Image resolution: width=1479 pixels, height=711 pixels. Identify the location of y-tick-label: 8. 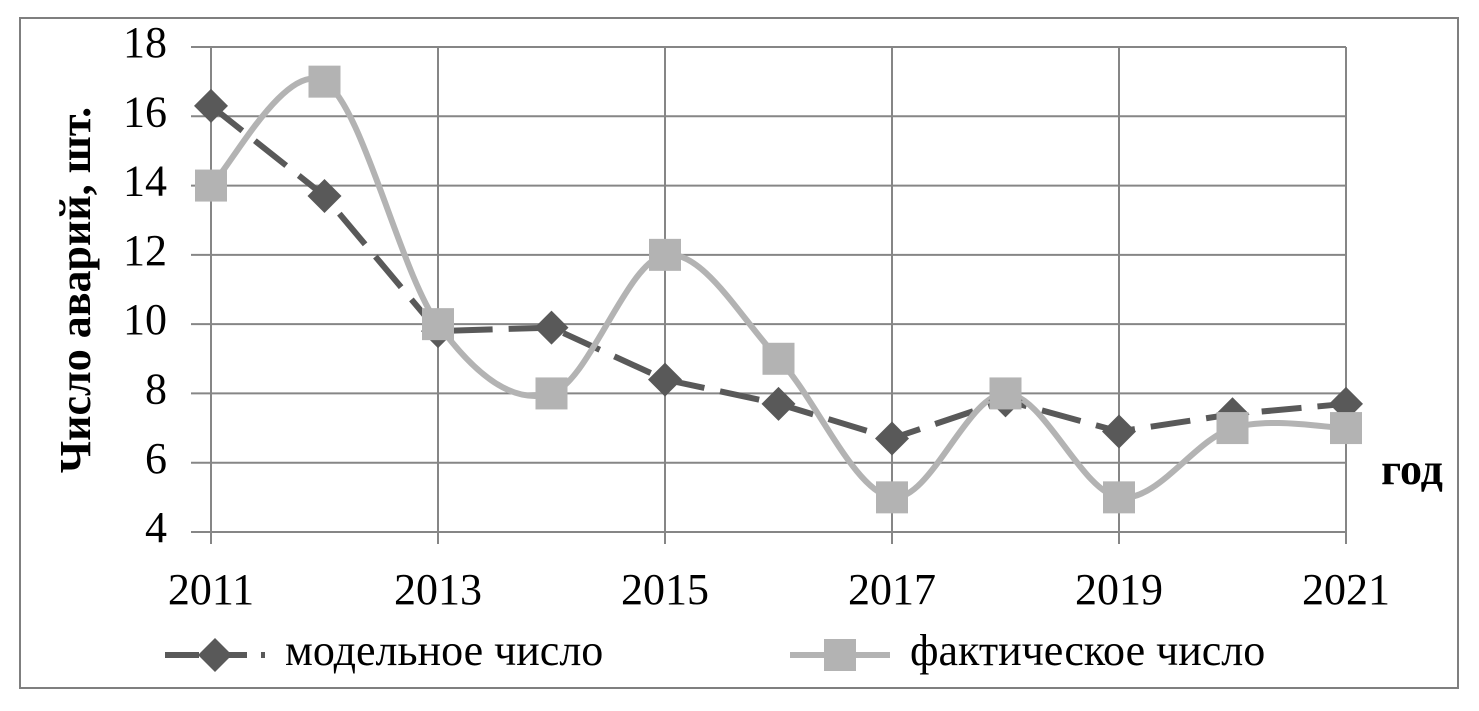
(156, 389).